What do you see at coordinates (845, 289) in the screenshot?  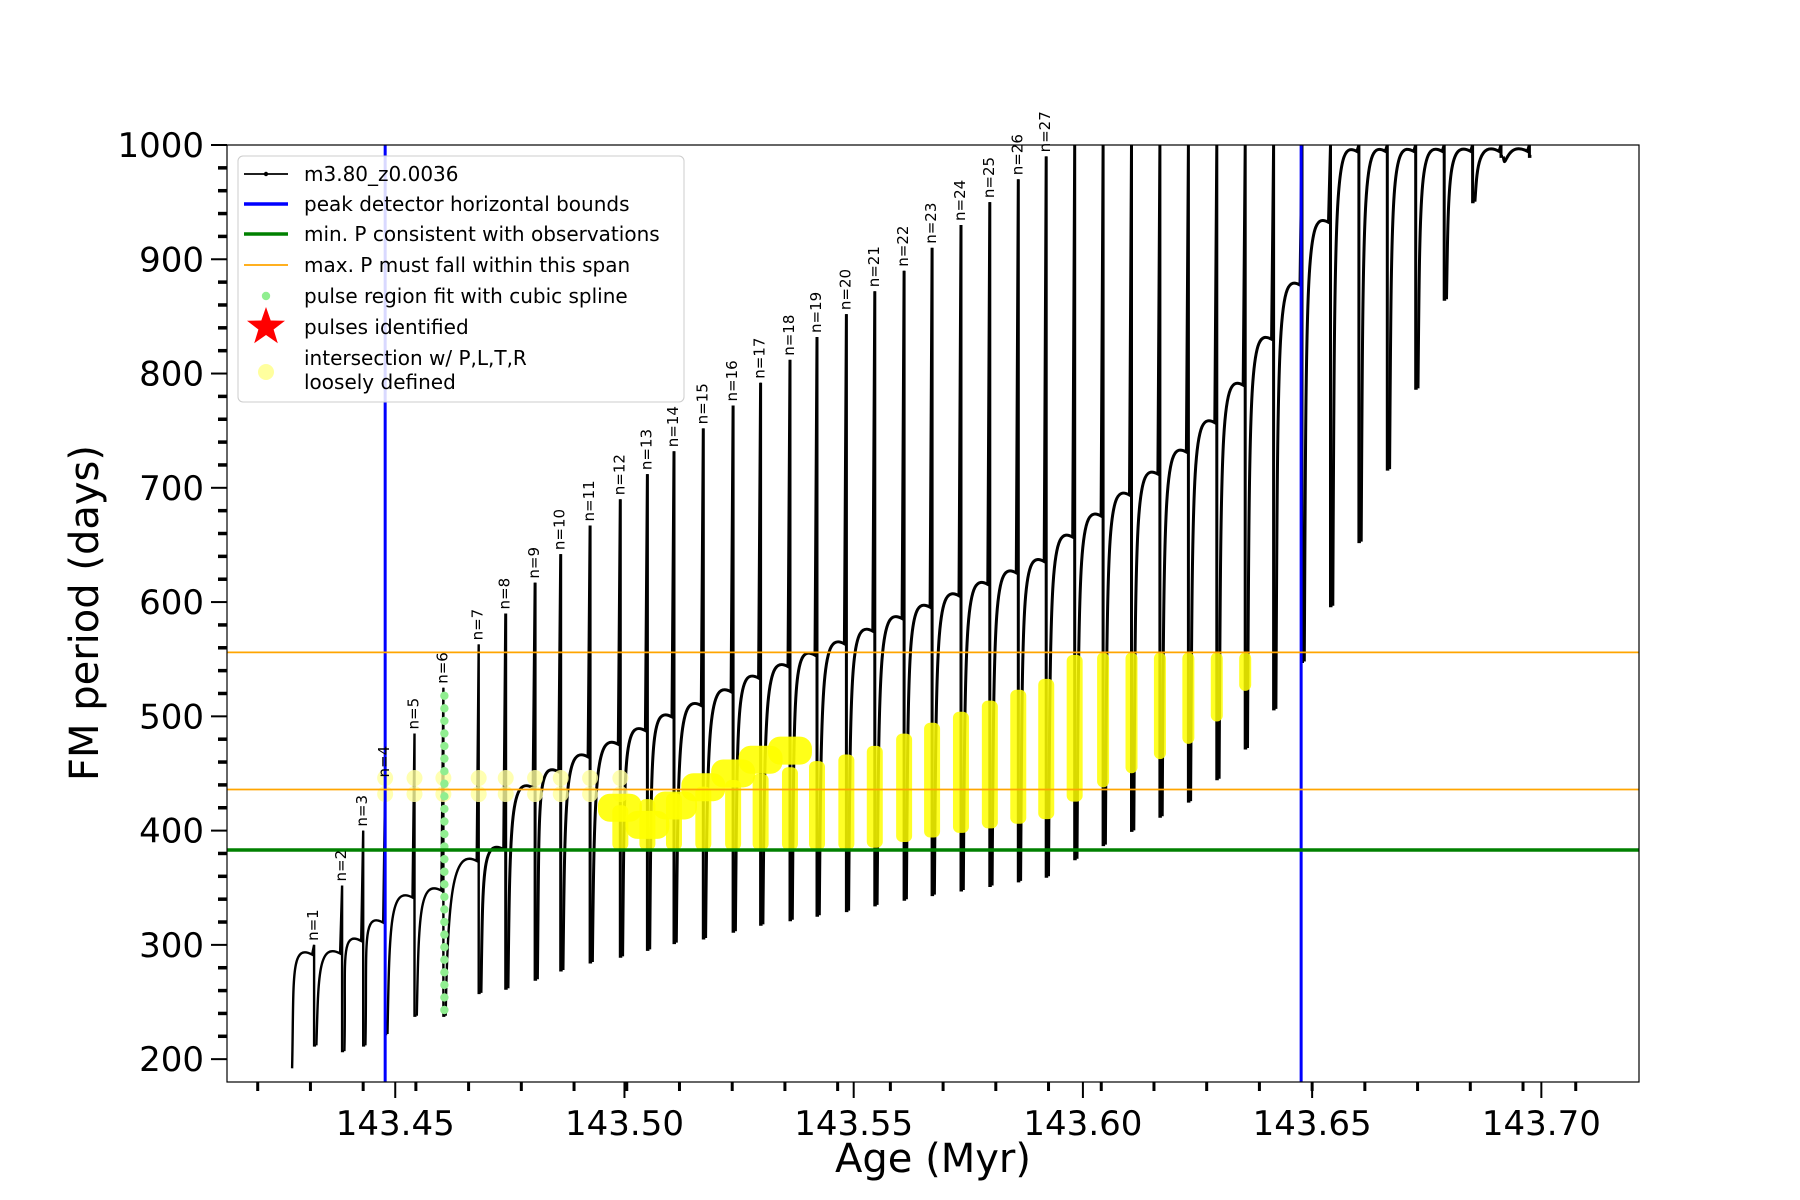 I see `pulse-label: n=20` at bounding box center [845, 289].